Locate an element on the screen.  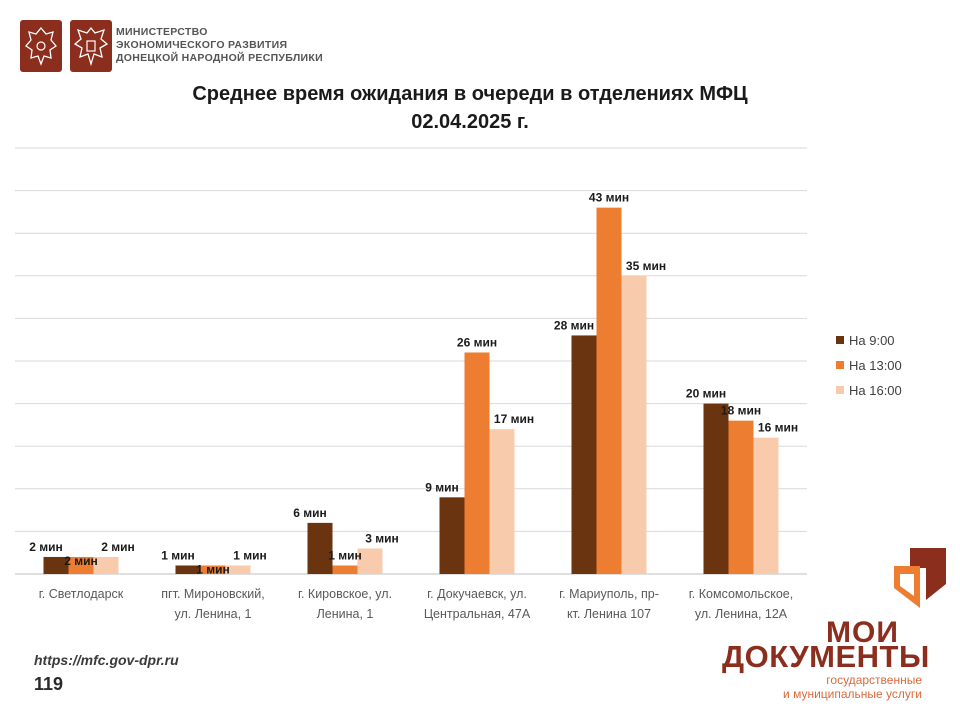
category-label: г. Мариуполь, пр- is located at coordinates (609, 594).